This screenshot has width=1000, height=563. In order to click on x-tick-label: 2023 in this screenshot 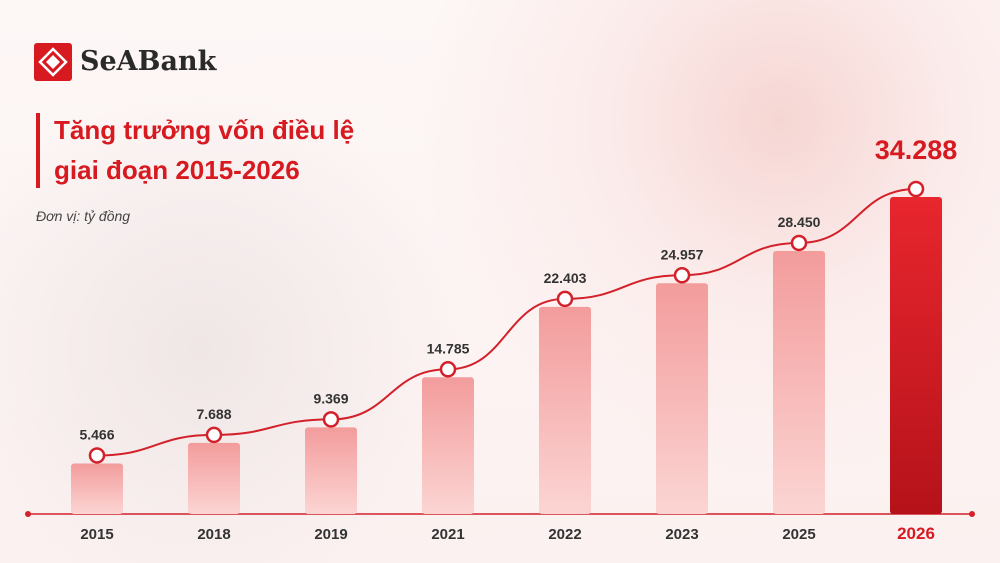, I will do `click(681, 534)`.